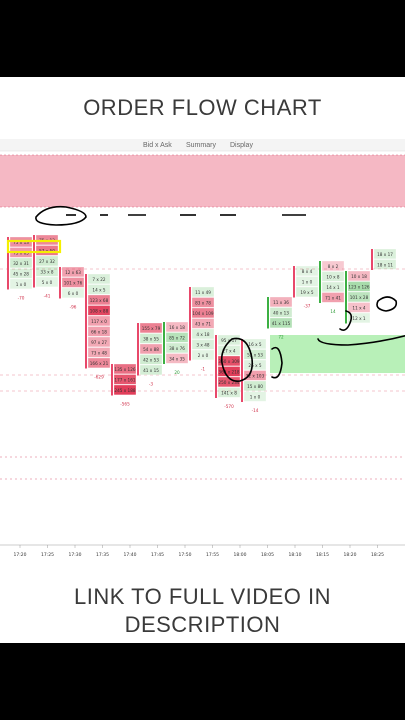 This screenshot has height=720, width=405. Describe the element at coordinates (130, 555) in the screenshot. I see `time-tick-label: 17:40` at that location.